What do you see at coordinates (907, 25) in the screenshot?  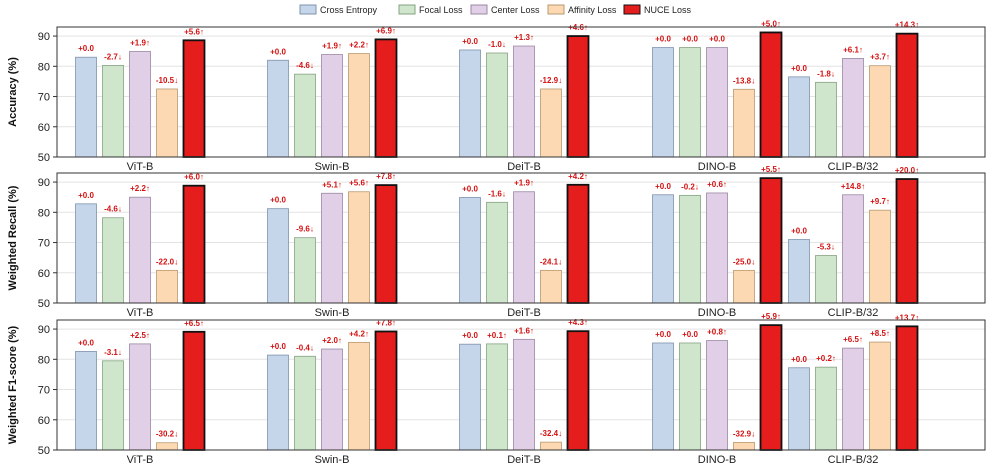 I see `data-label: +14.3↑` at bounding box center [907, 25].